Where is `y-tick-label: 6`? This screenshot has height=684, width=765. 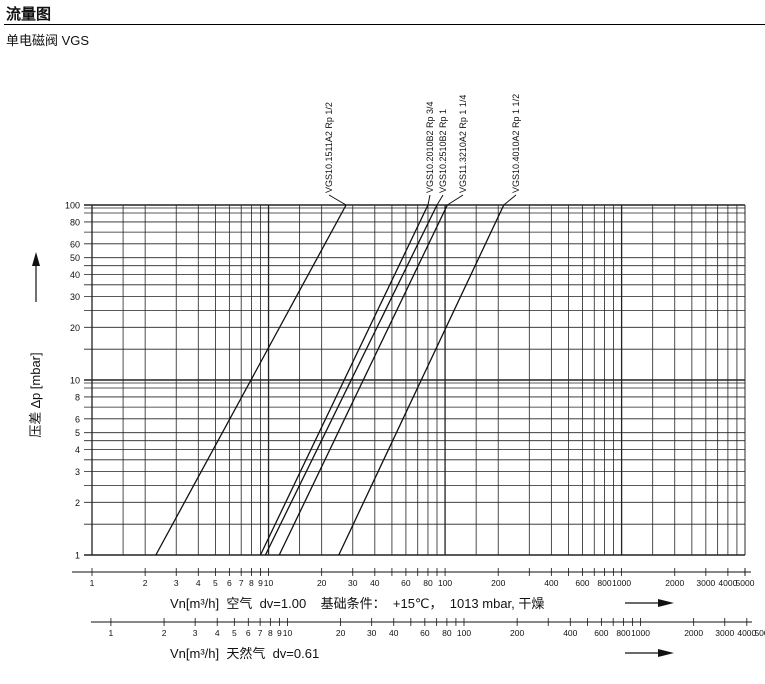
y-tick-label: 6 is located at coordinates (77, 419).